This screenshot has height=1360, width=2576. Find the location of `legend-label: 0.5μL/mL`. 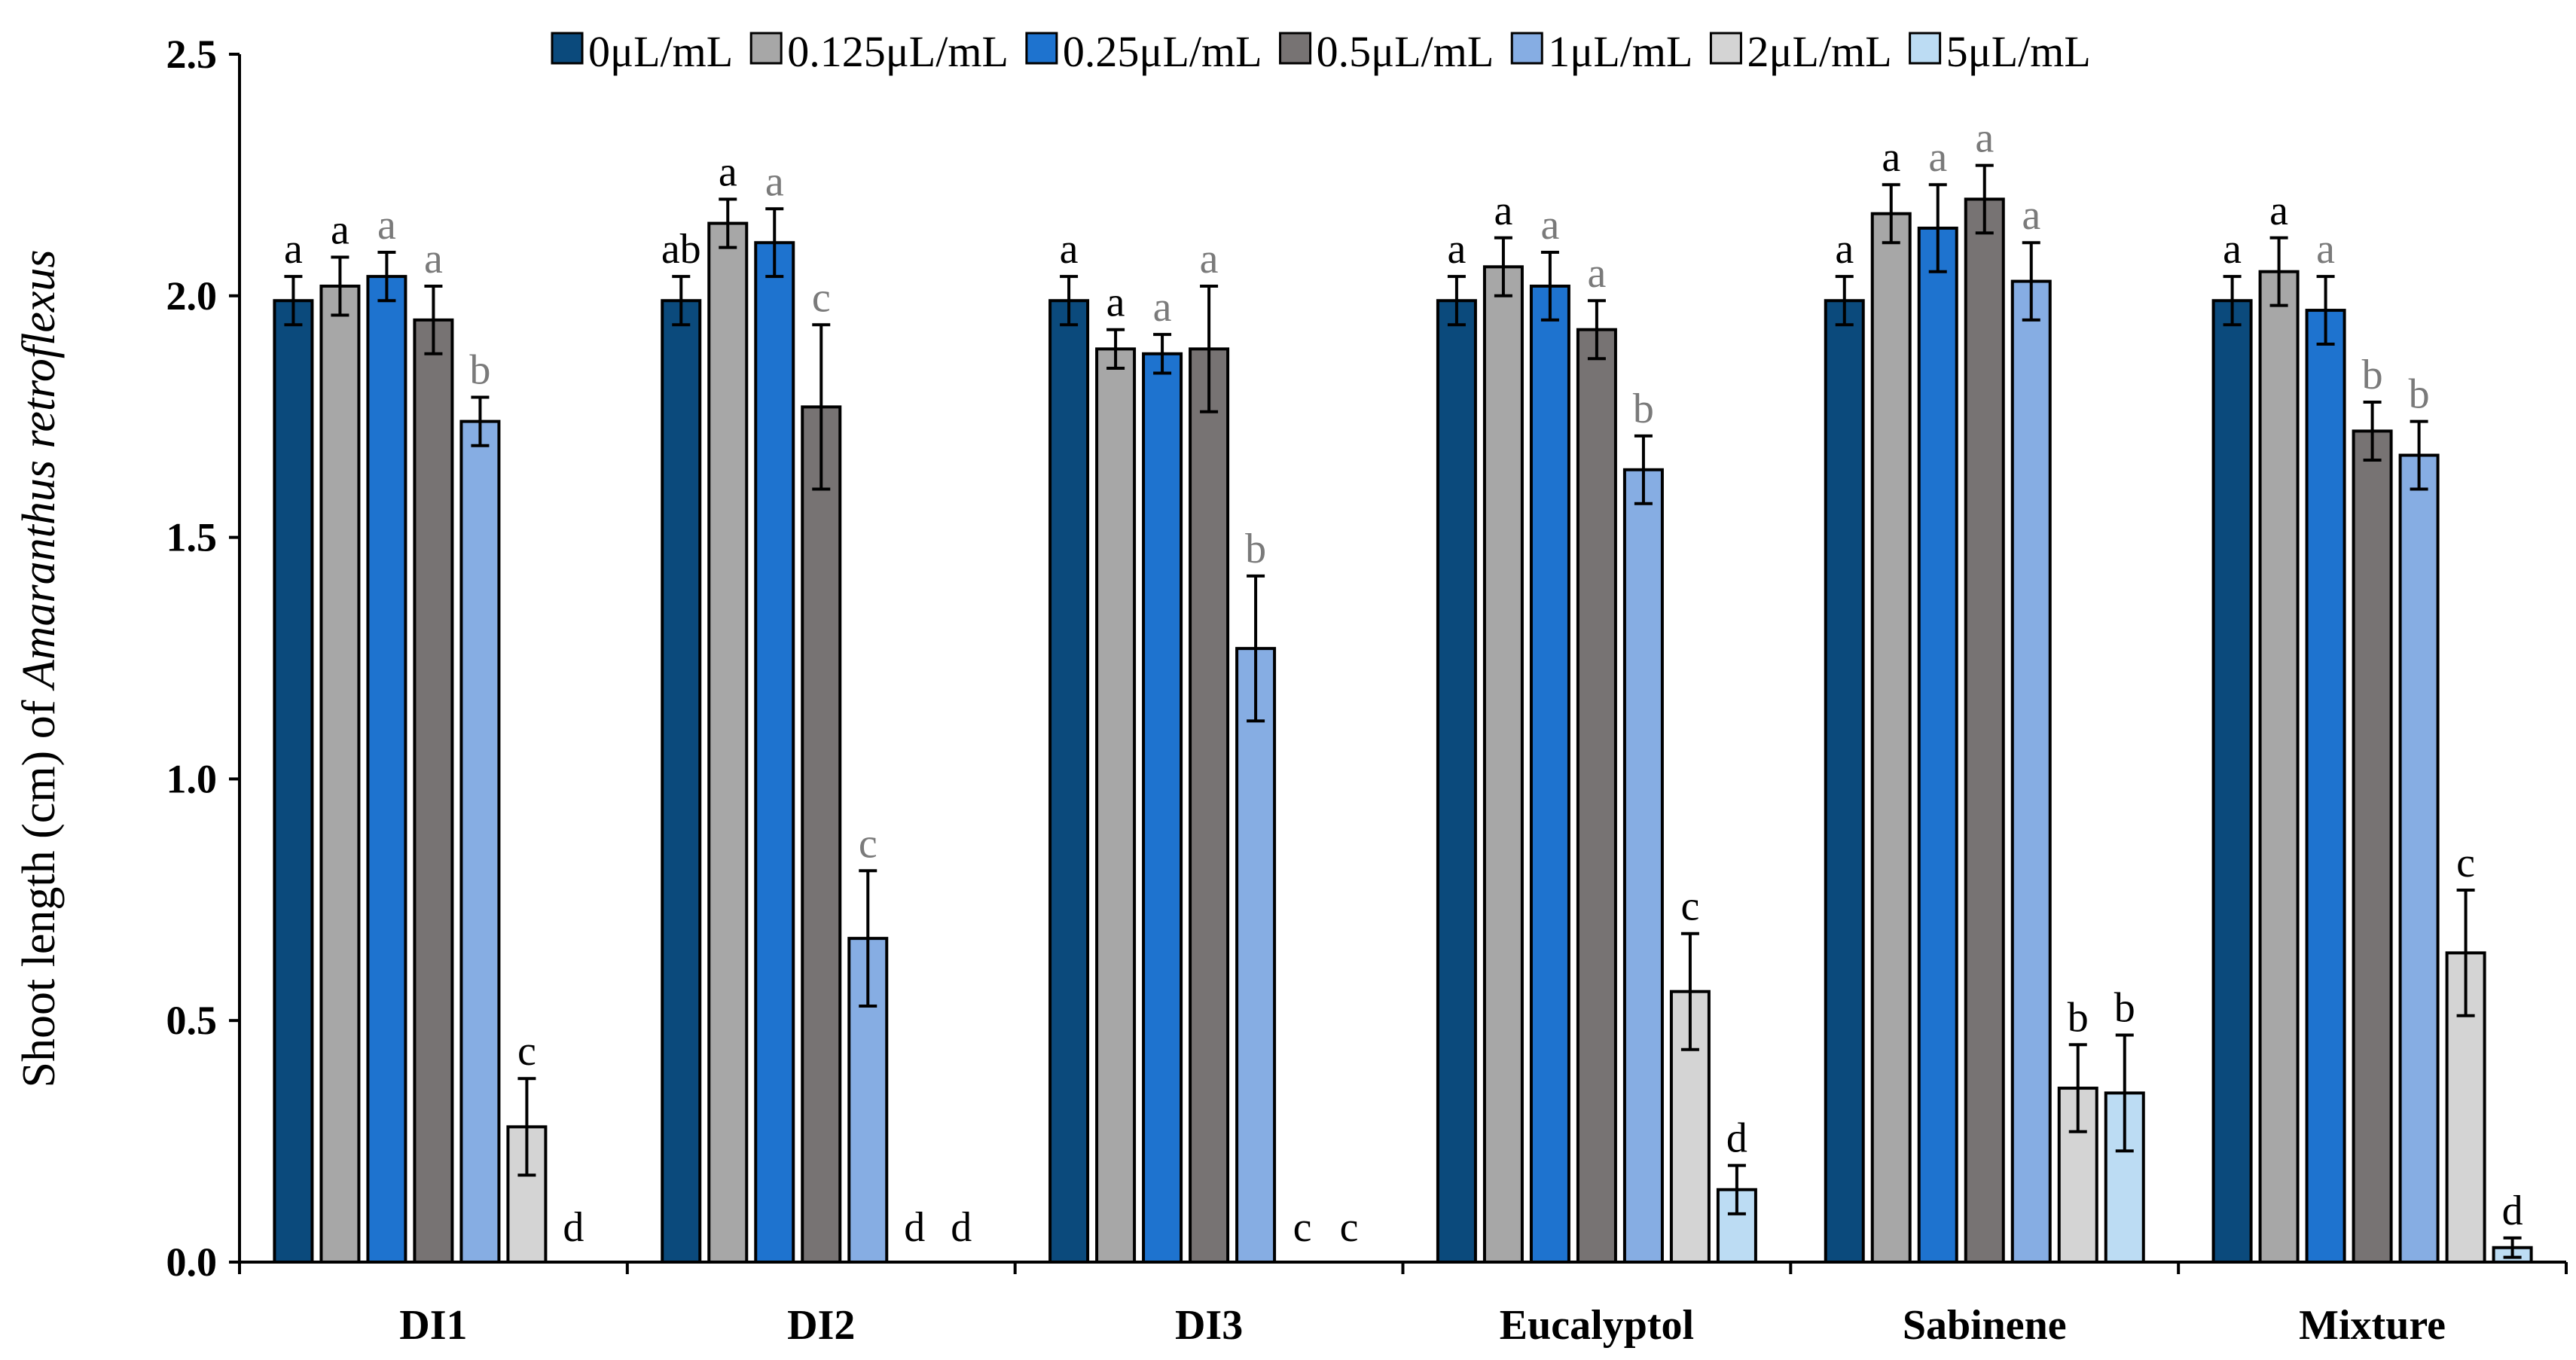

legend-label: 0.5μL/mL is located at coordinates (1406, 51).